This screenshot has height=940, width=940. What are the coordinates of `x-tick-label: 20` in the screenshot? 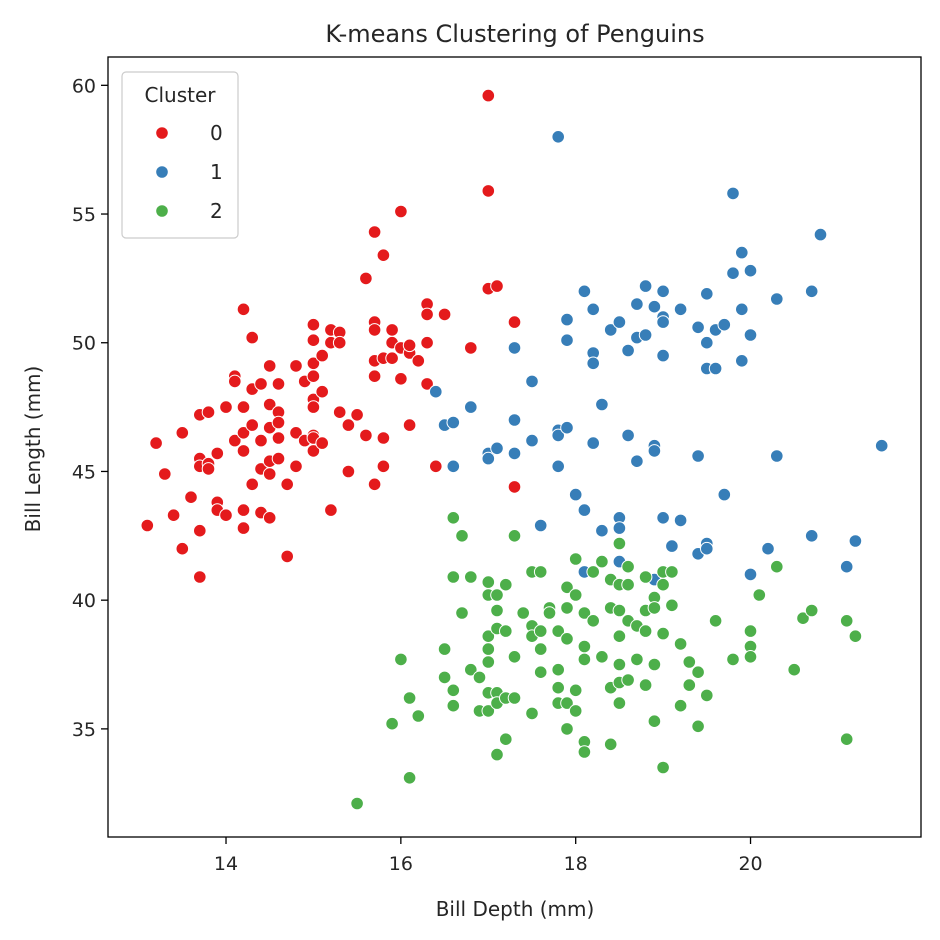 It's located at (750, 864).